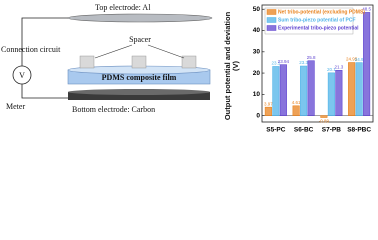 This screenshot has width=378, height=240. Describe the element at coordinates (139, 77) in the screenshot. I see `film-label: PDMS composite film` at that location.